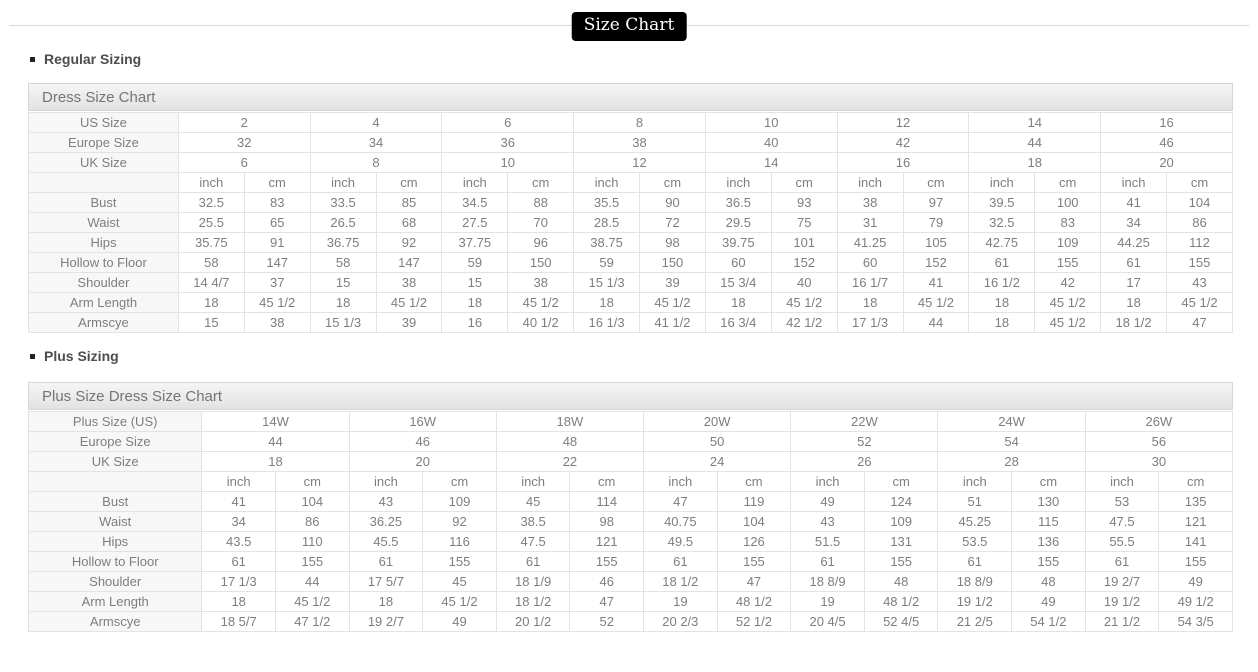 The width and height of the screenshot is (1258, 672). Describe the element at coordinates (1122, 621) in the screenshot. I see `value-cell: 21 1/2` at that location.